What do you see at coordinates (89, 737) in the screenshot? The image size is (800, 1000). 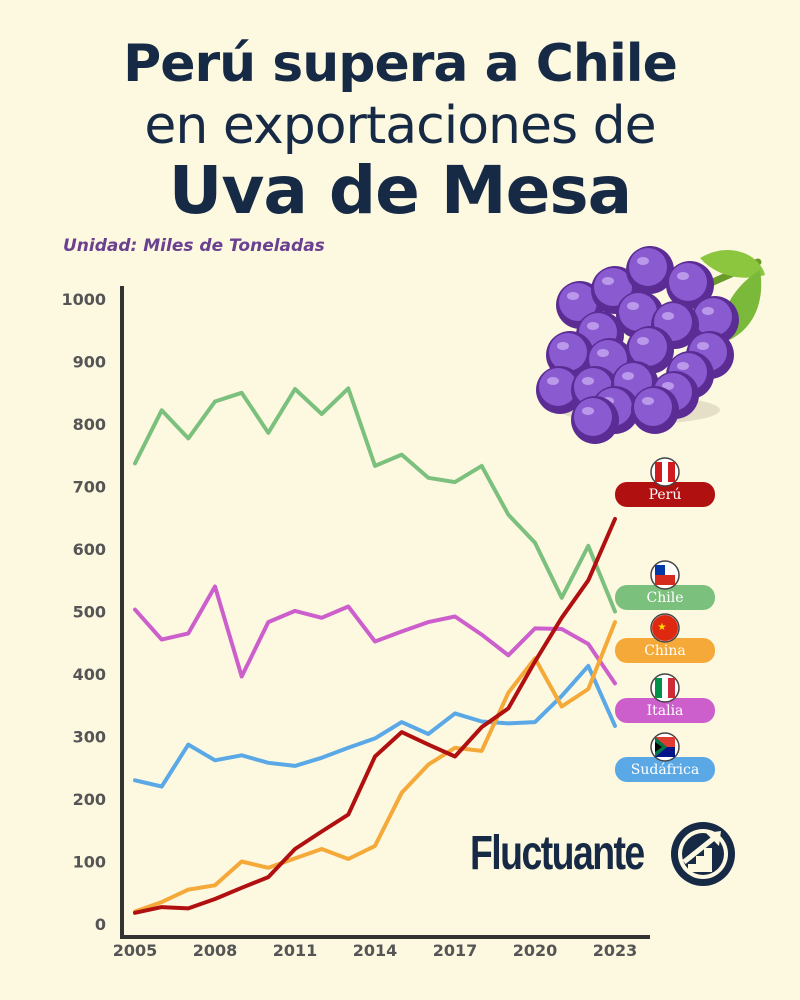 I see `y-tick-label: 300` at bounding box center [89, 737].